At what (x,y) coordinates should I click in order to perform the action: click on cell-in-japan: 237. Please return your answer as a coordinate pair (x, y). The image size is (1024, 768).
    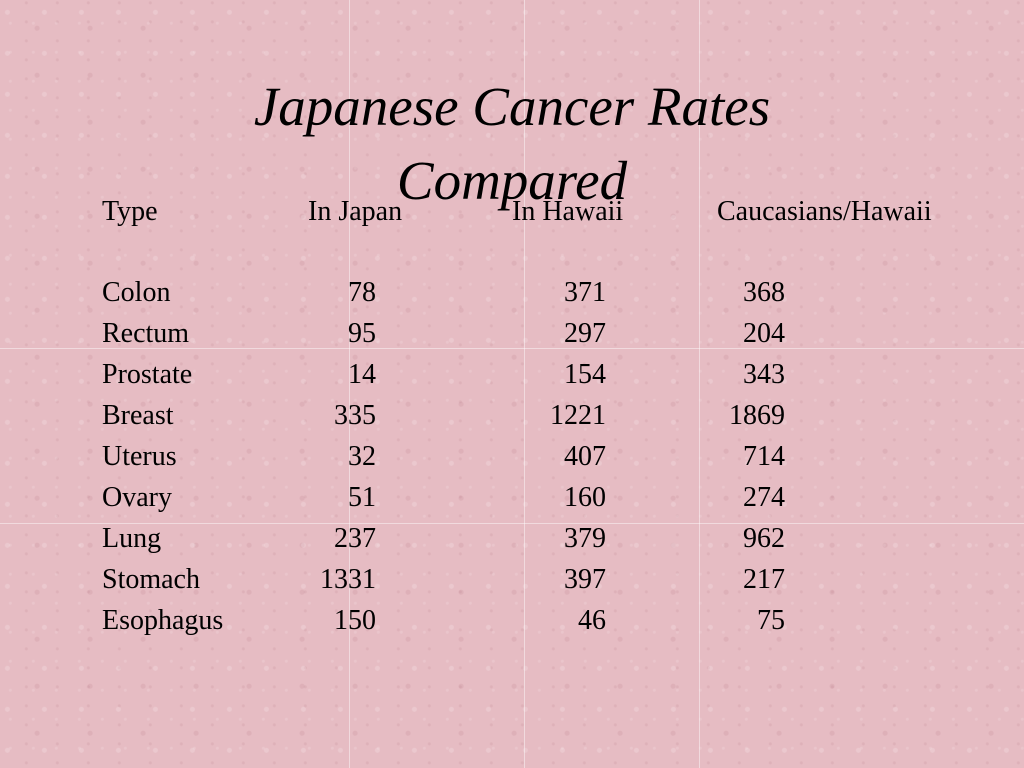
    Looking at the image, I should click on (355, 538).